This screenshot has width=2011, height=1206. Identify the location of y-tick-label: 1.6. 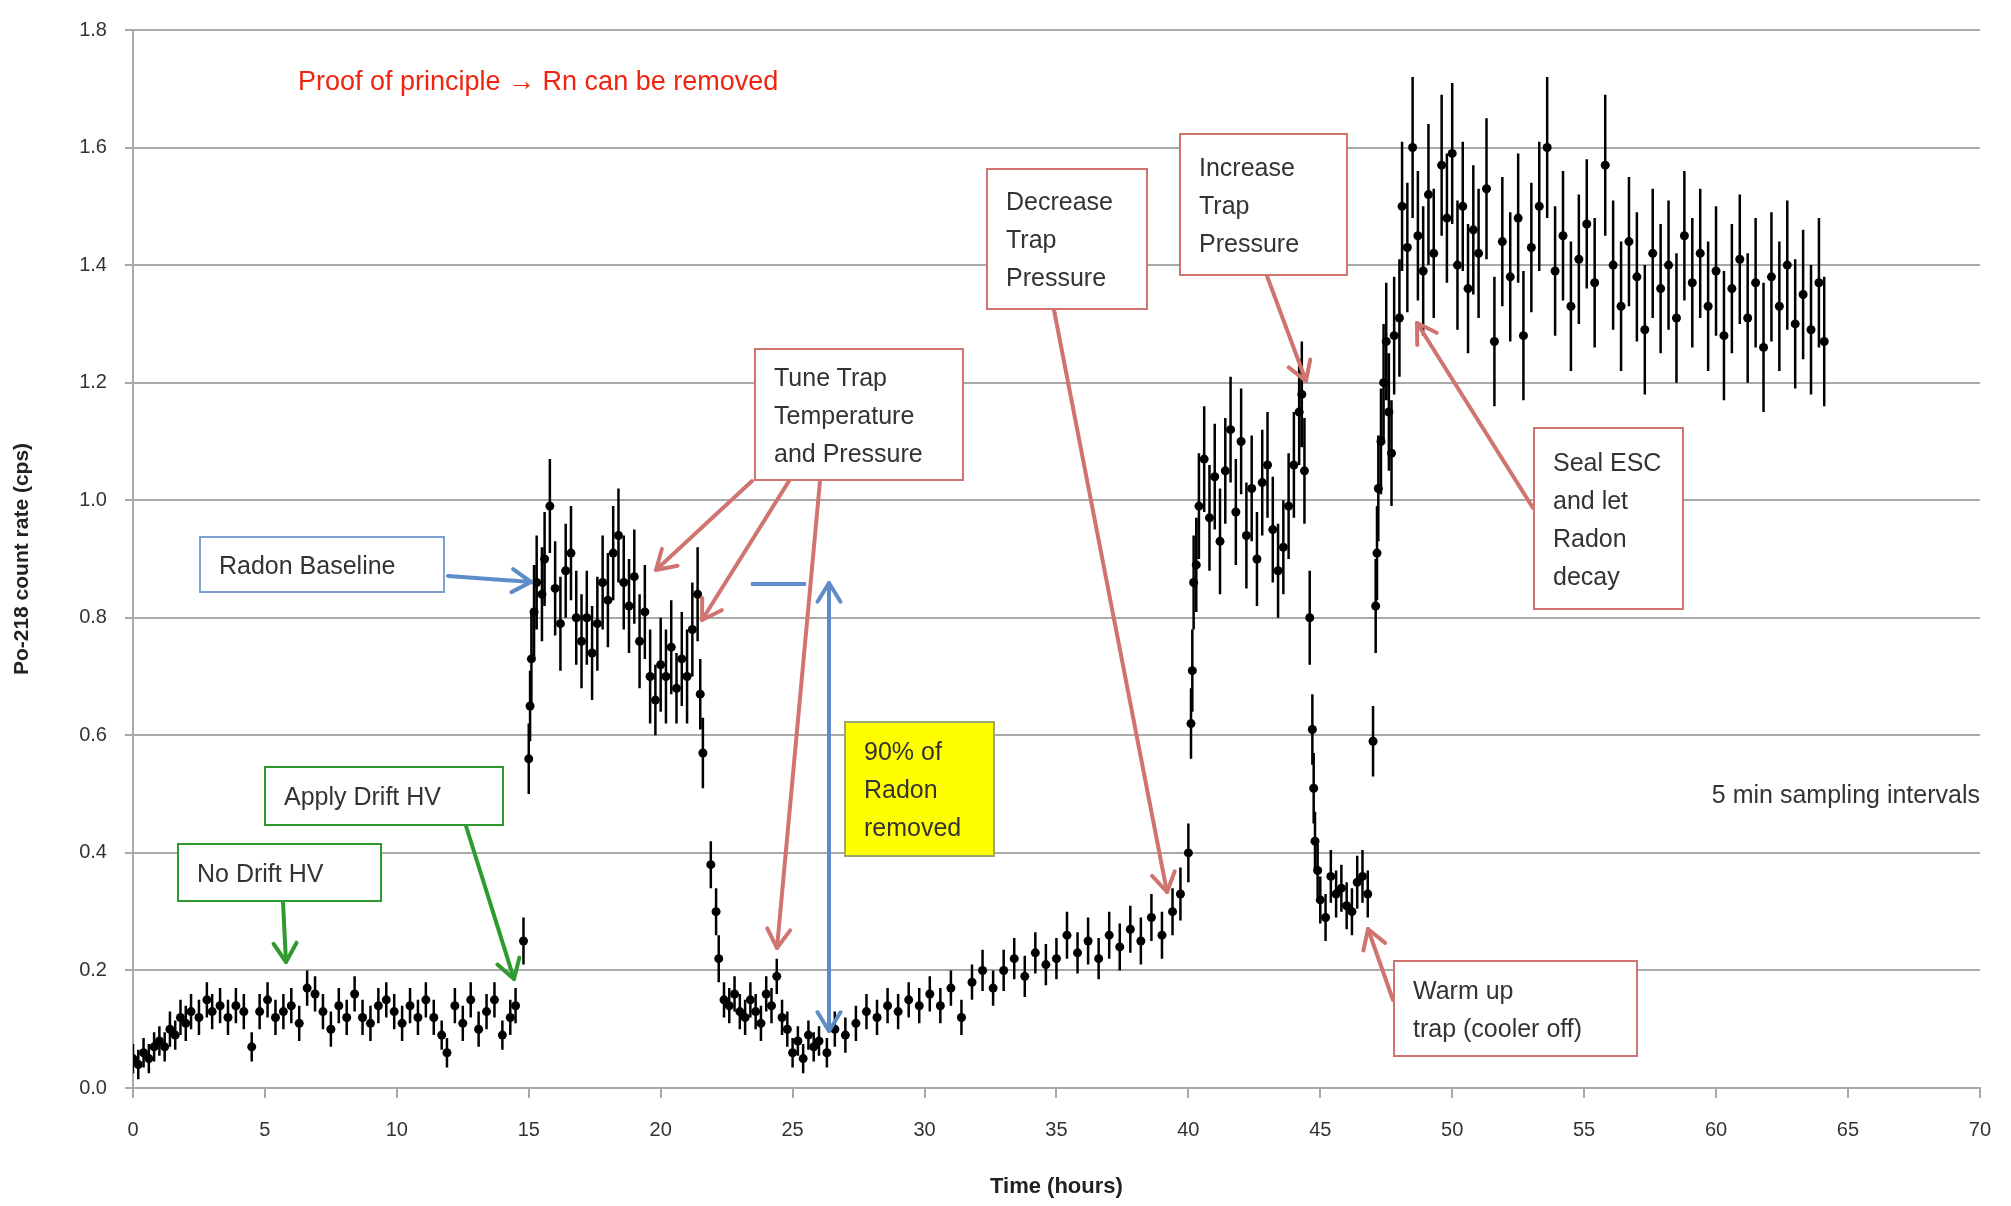
(93, 146).